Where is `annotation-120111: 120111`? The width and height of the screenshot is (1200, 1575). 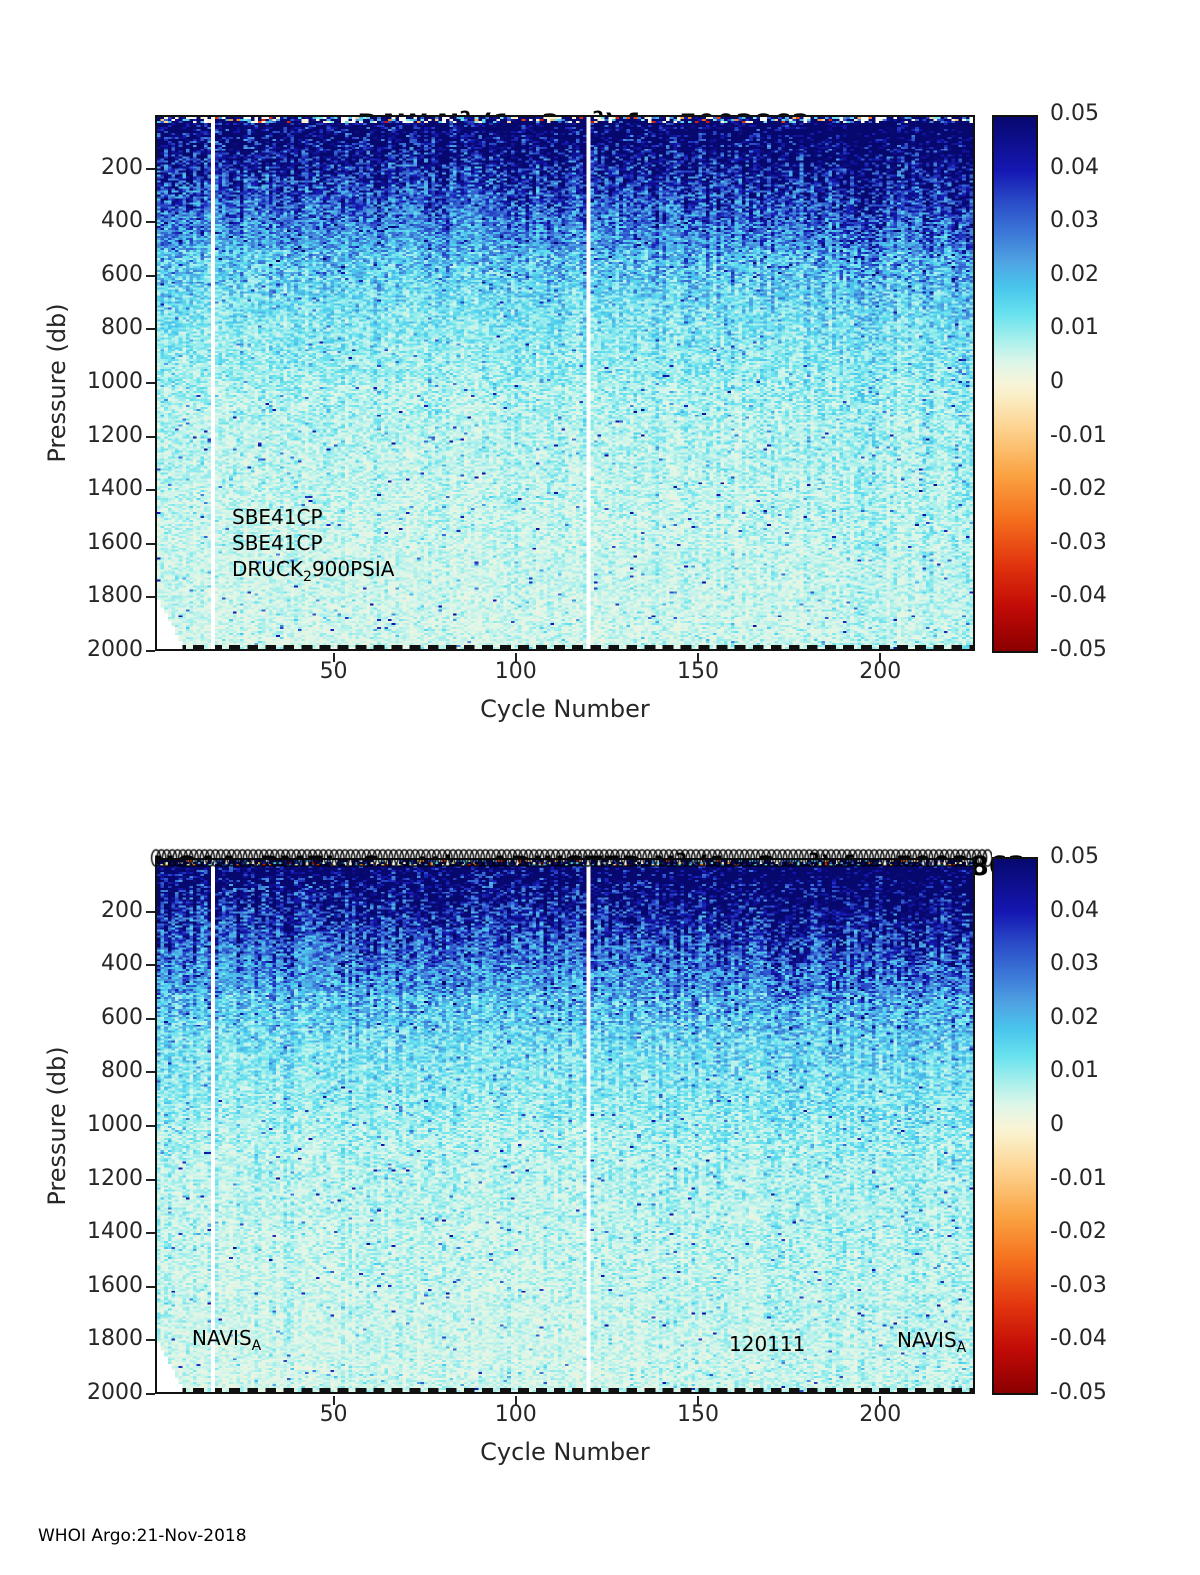 annotation-120111: 120111 is located at coordinates (767, 1344).